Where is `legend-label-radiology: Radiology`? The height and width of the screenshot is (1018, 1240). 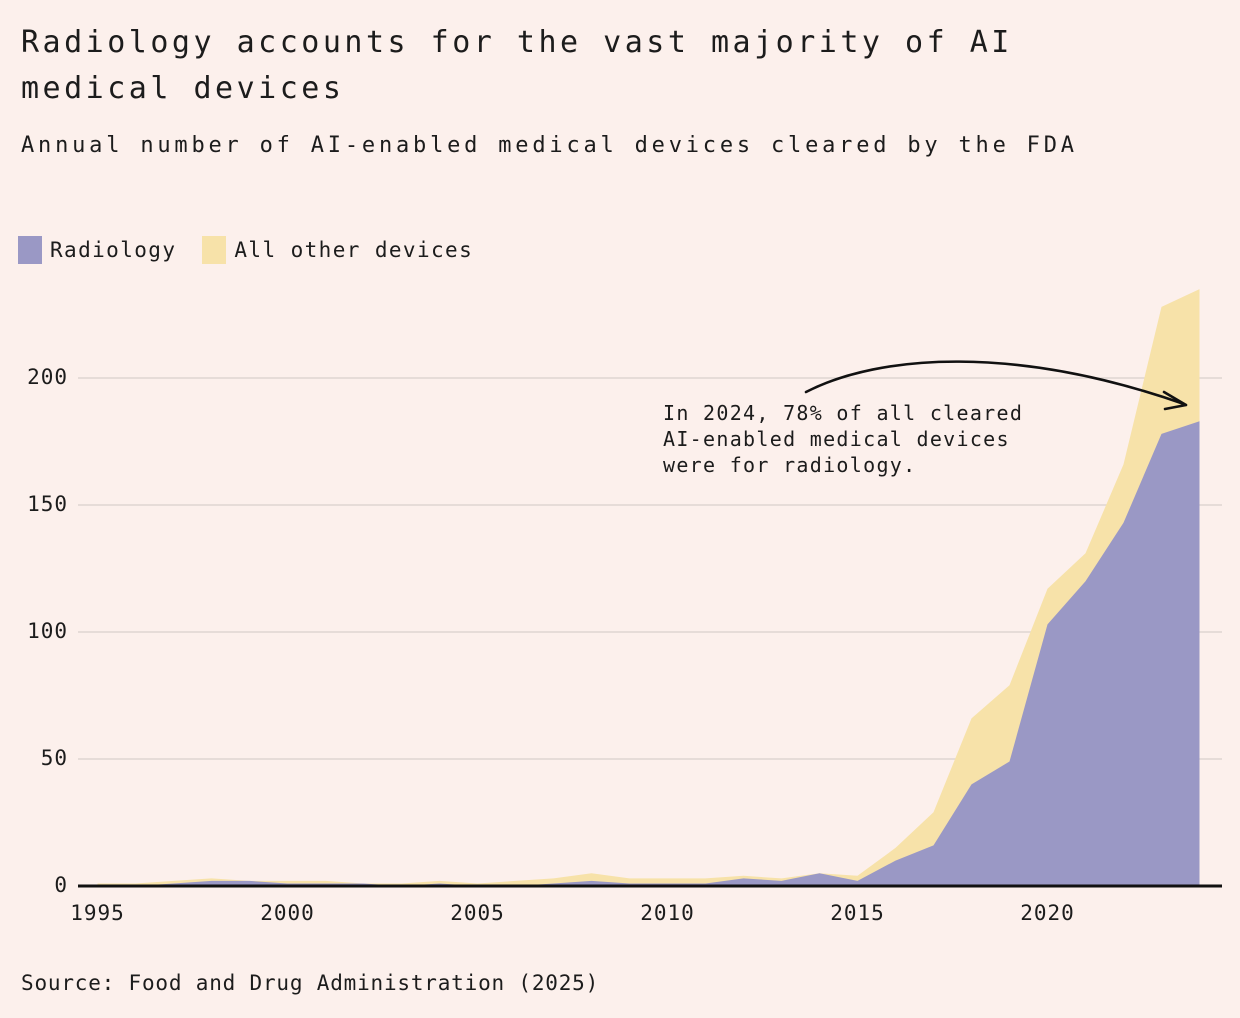
legend-label-radiology: Radiology is located at coordinates (113, 250).